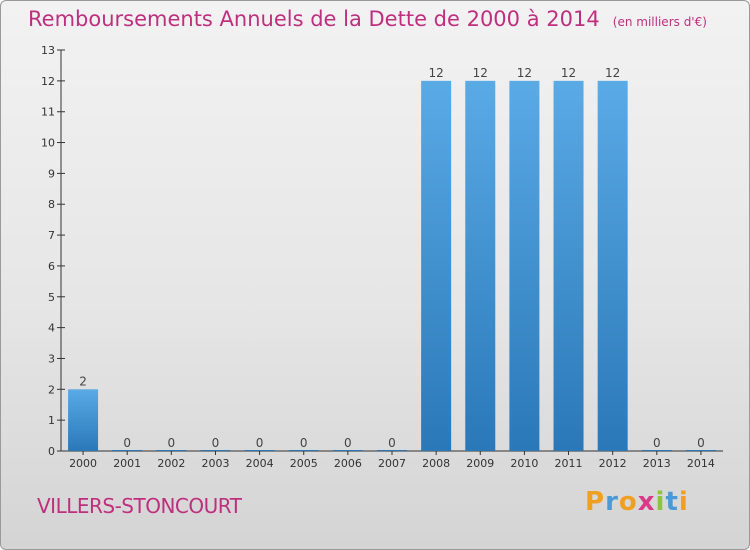 Image resolution: width=750 pixels, height=550 pixels. Describe the element at coordinates (51, 235) in the screenshot. I see `y-tick-label: 7` at that location.